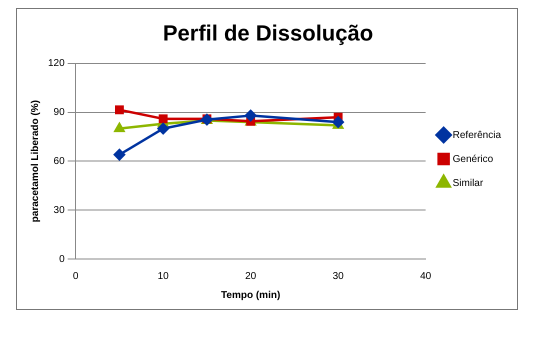 Image resolution: width=533 pixels, height=337 pixels. I want to click on x-tick-label: 20, so click(251, 276).